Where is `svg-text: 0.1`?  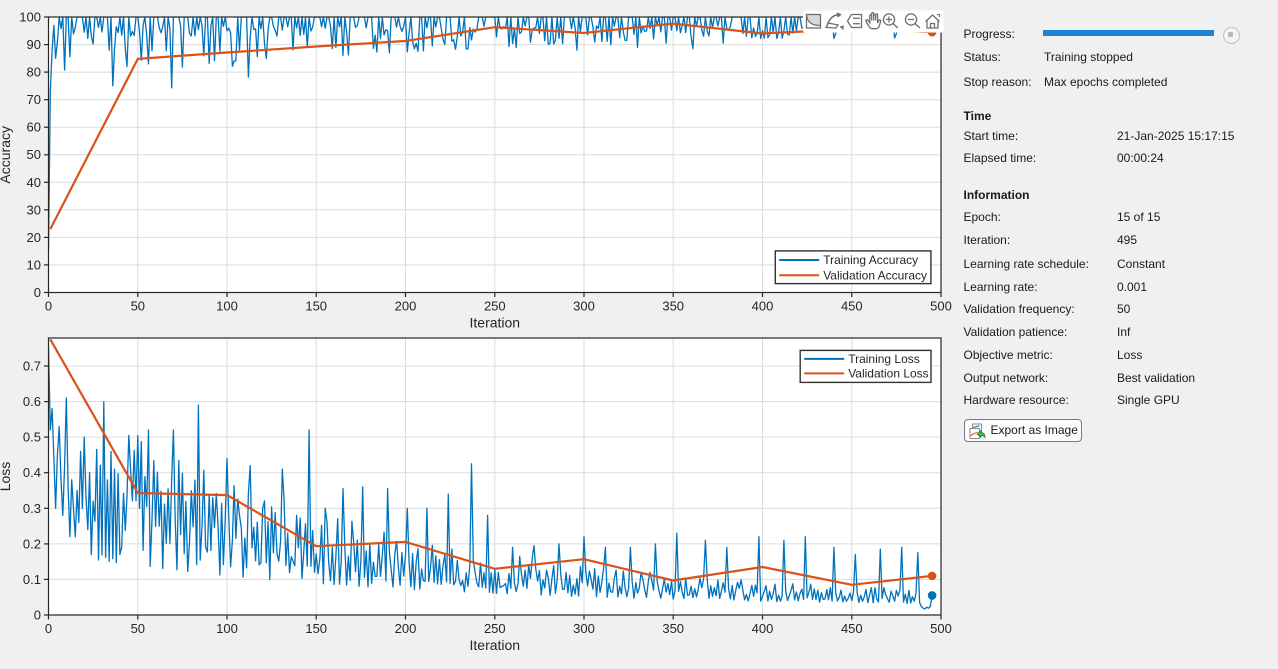
svg-text: 0.1 is located at coordinates (32, 579).